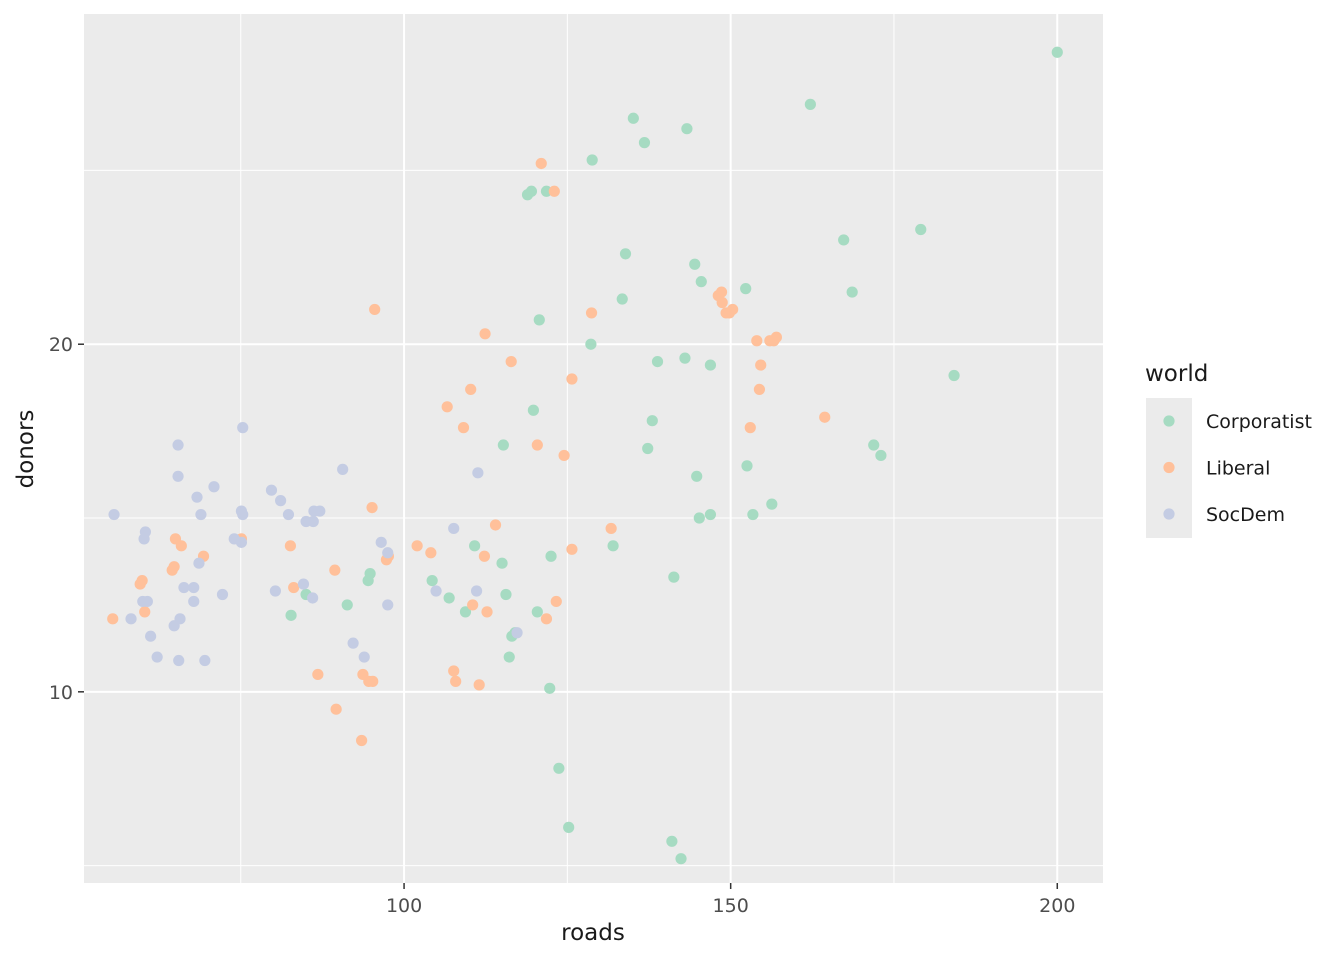 This screenshot has width=1344, height=960. What do you see at coordinates (1169, 467) in the screenshot?
I see `legend-key-liberal` at bounding box center [1169, 467].